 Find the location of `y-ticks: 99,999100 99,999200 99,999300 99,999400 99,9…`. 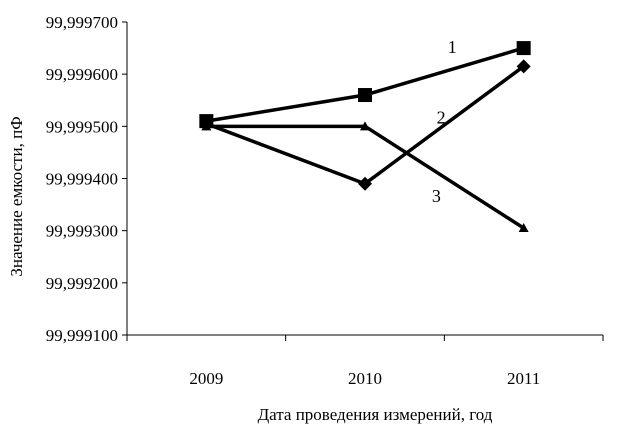

y-ticks: 99,999100 99,999200 99,999300 99,999400 99,9… is located at coordinates (86, 179).